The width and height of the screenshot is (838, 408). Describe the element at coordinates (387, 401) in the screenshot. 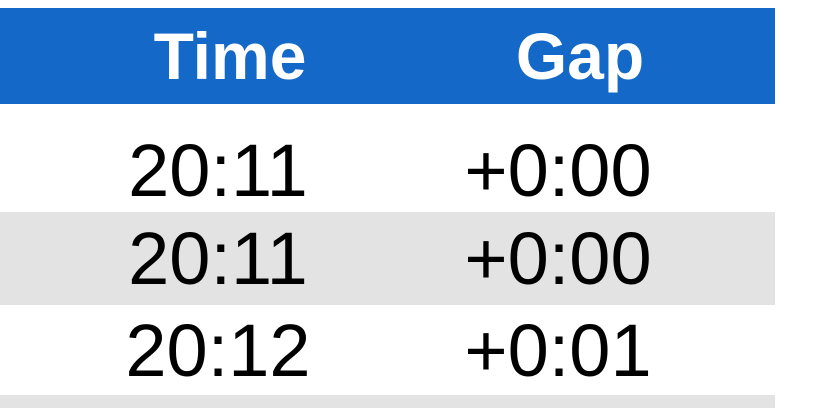

I see `row-band` at that location.